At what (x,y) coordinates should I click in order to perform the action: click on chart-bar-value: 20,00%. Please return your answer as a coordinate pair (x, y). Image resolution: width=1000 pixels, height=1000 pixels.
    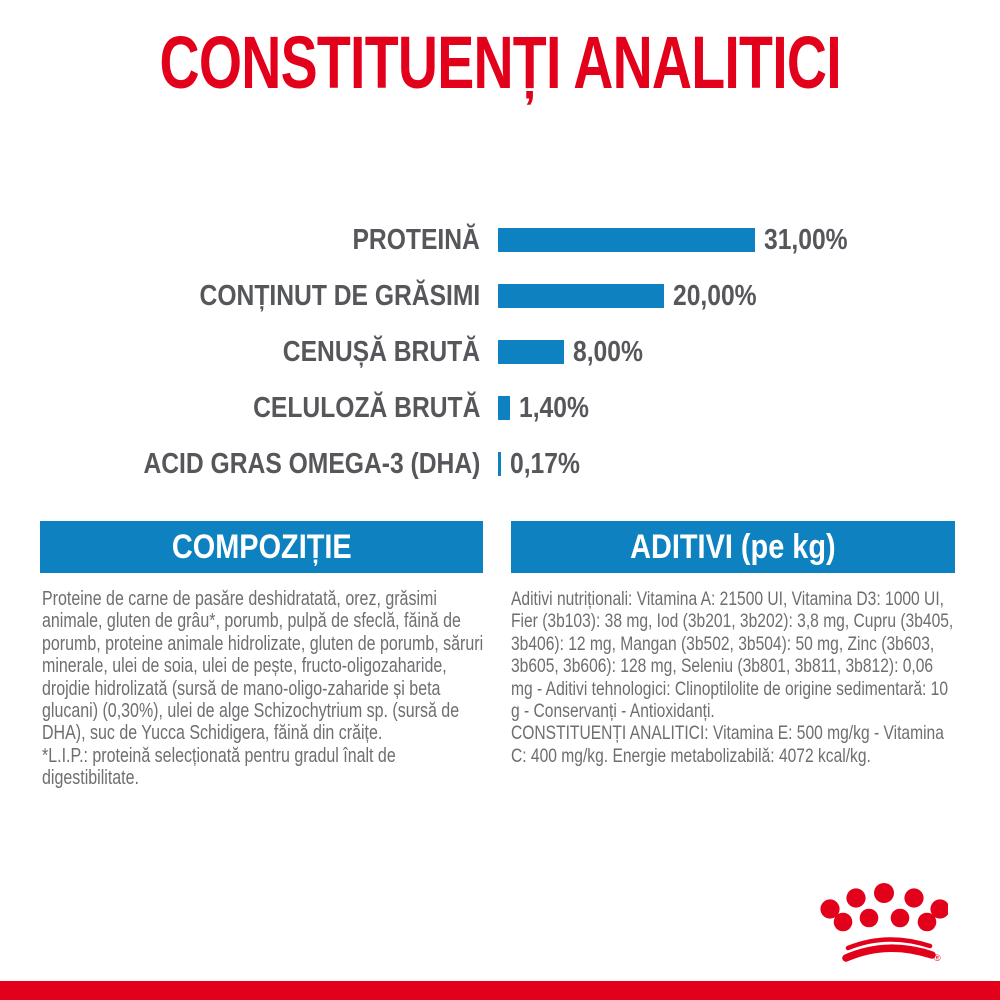
    Looking at the image, I should click on (715, 295).